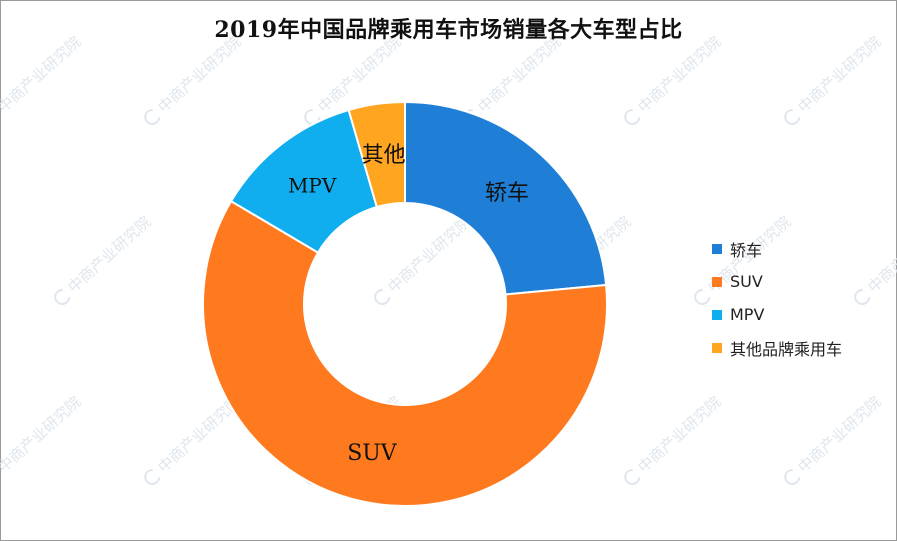 This screenshot has width=897, height=541. I want to click on slice-label-other: 其他, so click(384, 155).